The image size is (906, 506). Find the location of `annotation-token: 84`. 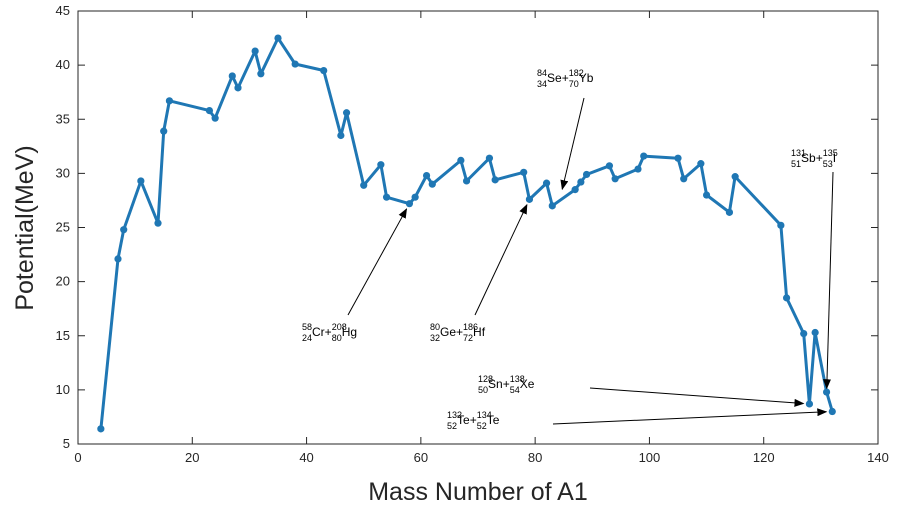

annotation-token: 84 is located at coordinates (542, 73).